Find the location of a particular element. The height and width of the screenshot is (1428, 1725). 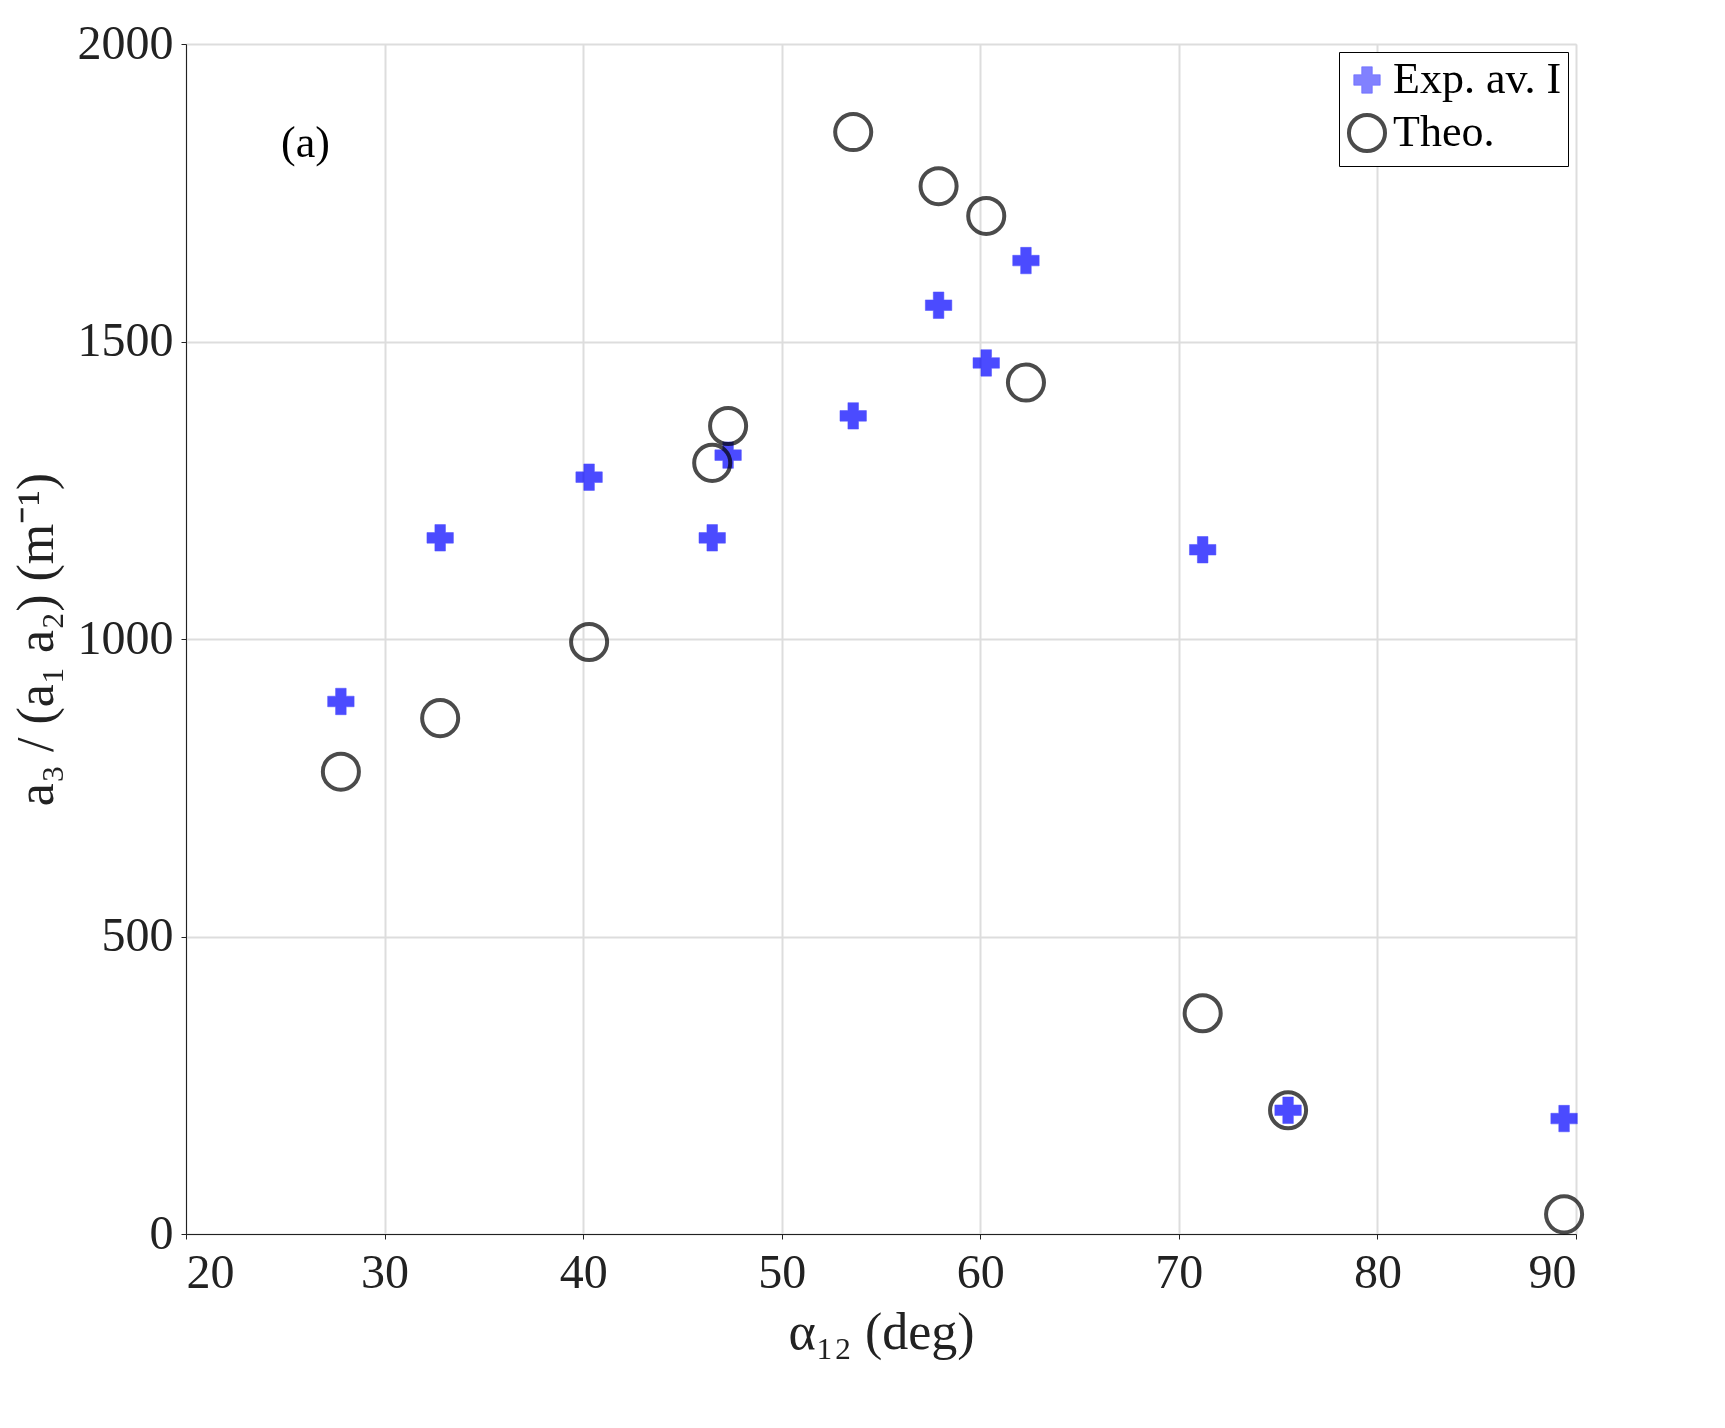

y-tick-label: 1500 is located at coordinates (125, 339).